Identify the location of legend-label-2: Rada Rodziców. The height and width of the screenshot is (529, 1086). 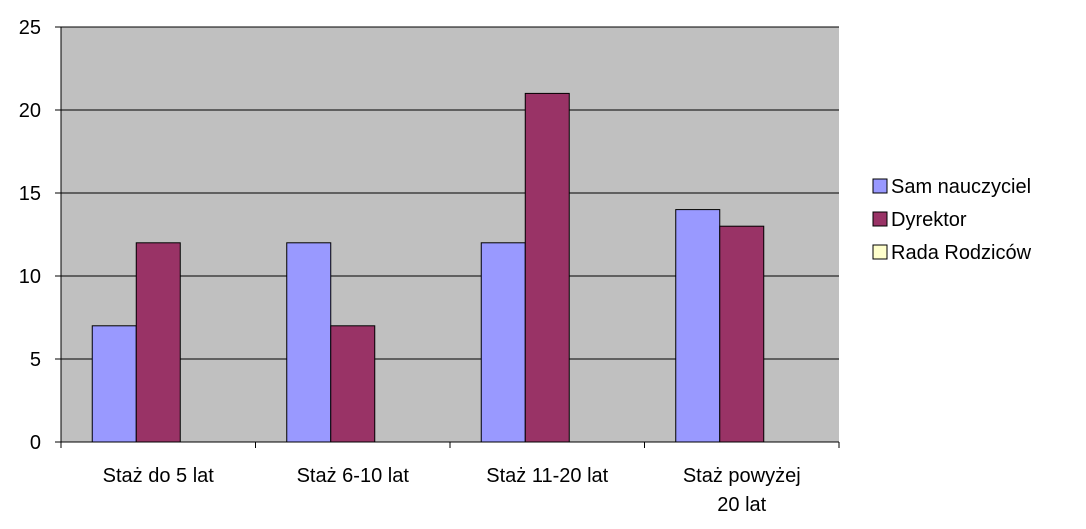
(961, 253).